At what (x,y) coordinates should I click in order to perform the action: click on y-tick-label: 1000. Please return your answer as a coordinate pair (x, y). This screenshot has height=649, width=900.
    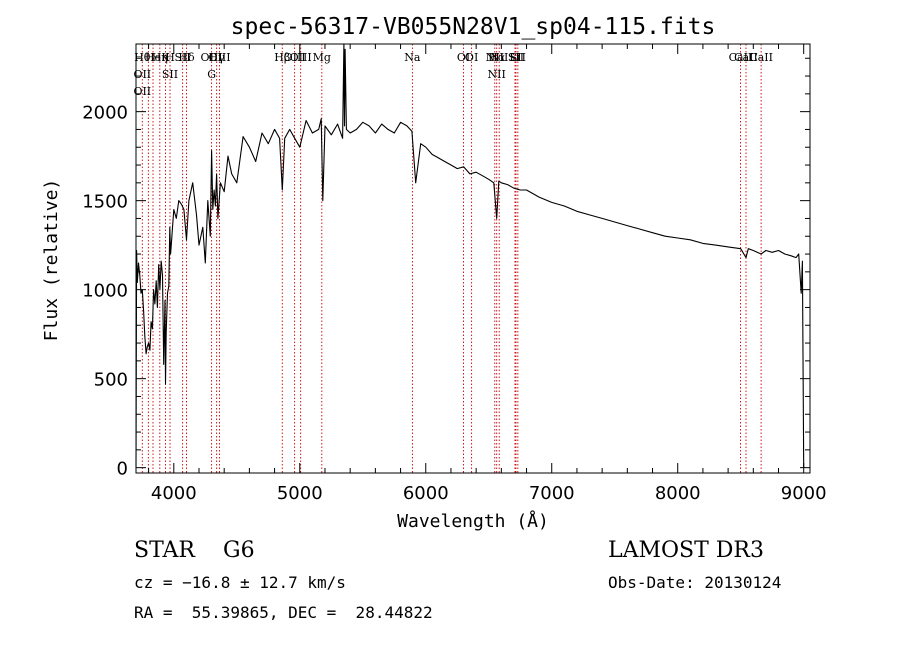
    Looking at the image, I should click on (105, 291).